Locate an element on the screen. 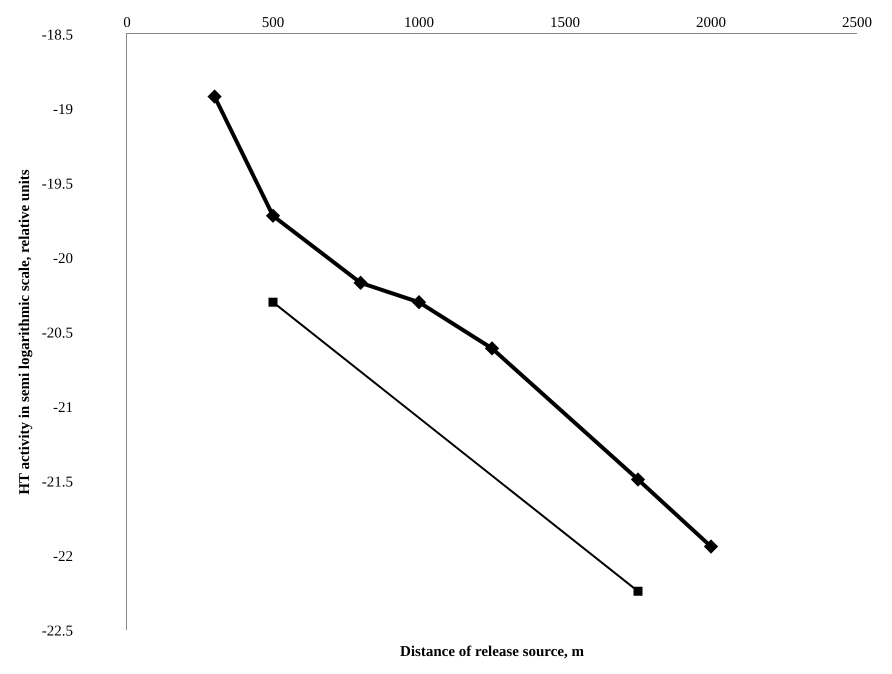 The width and height of the screenshot is (892, 674). y-tick-label: -22.5 is located at coordinates (57, 631).